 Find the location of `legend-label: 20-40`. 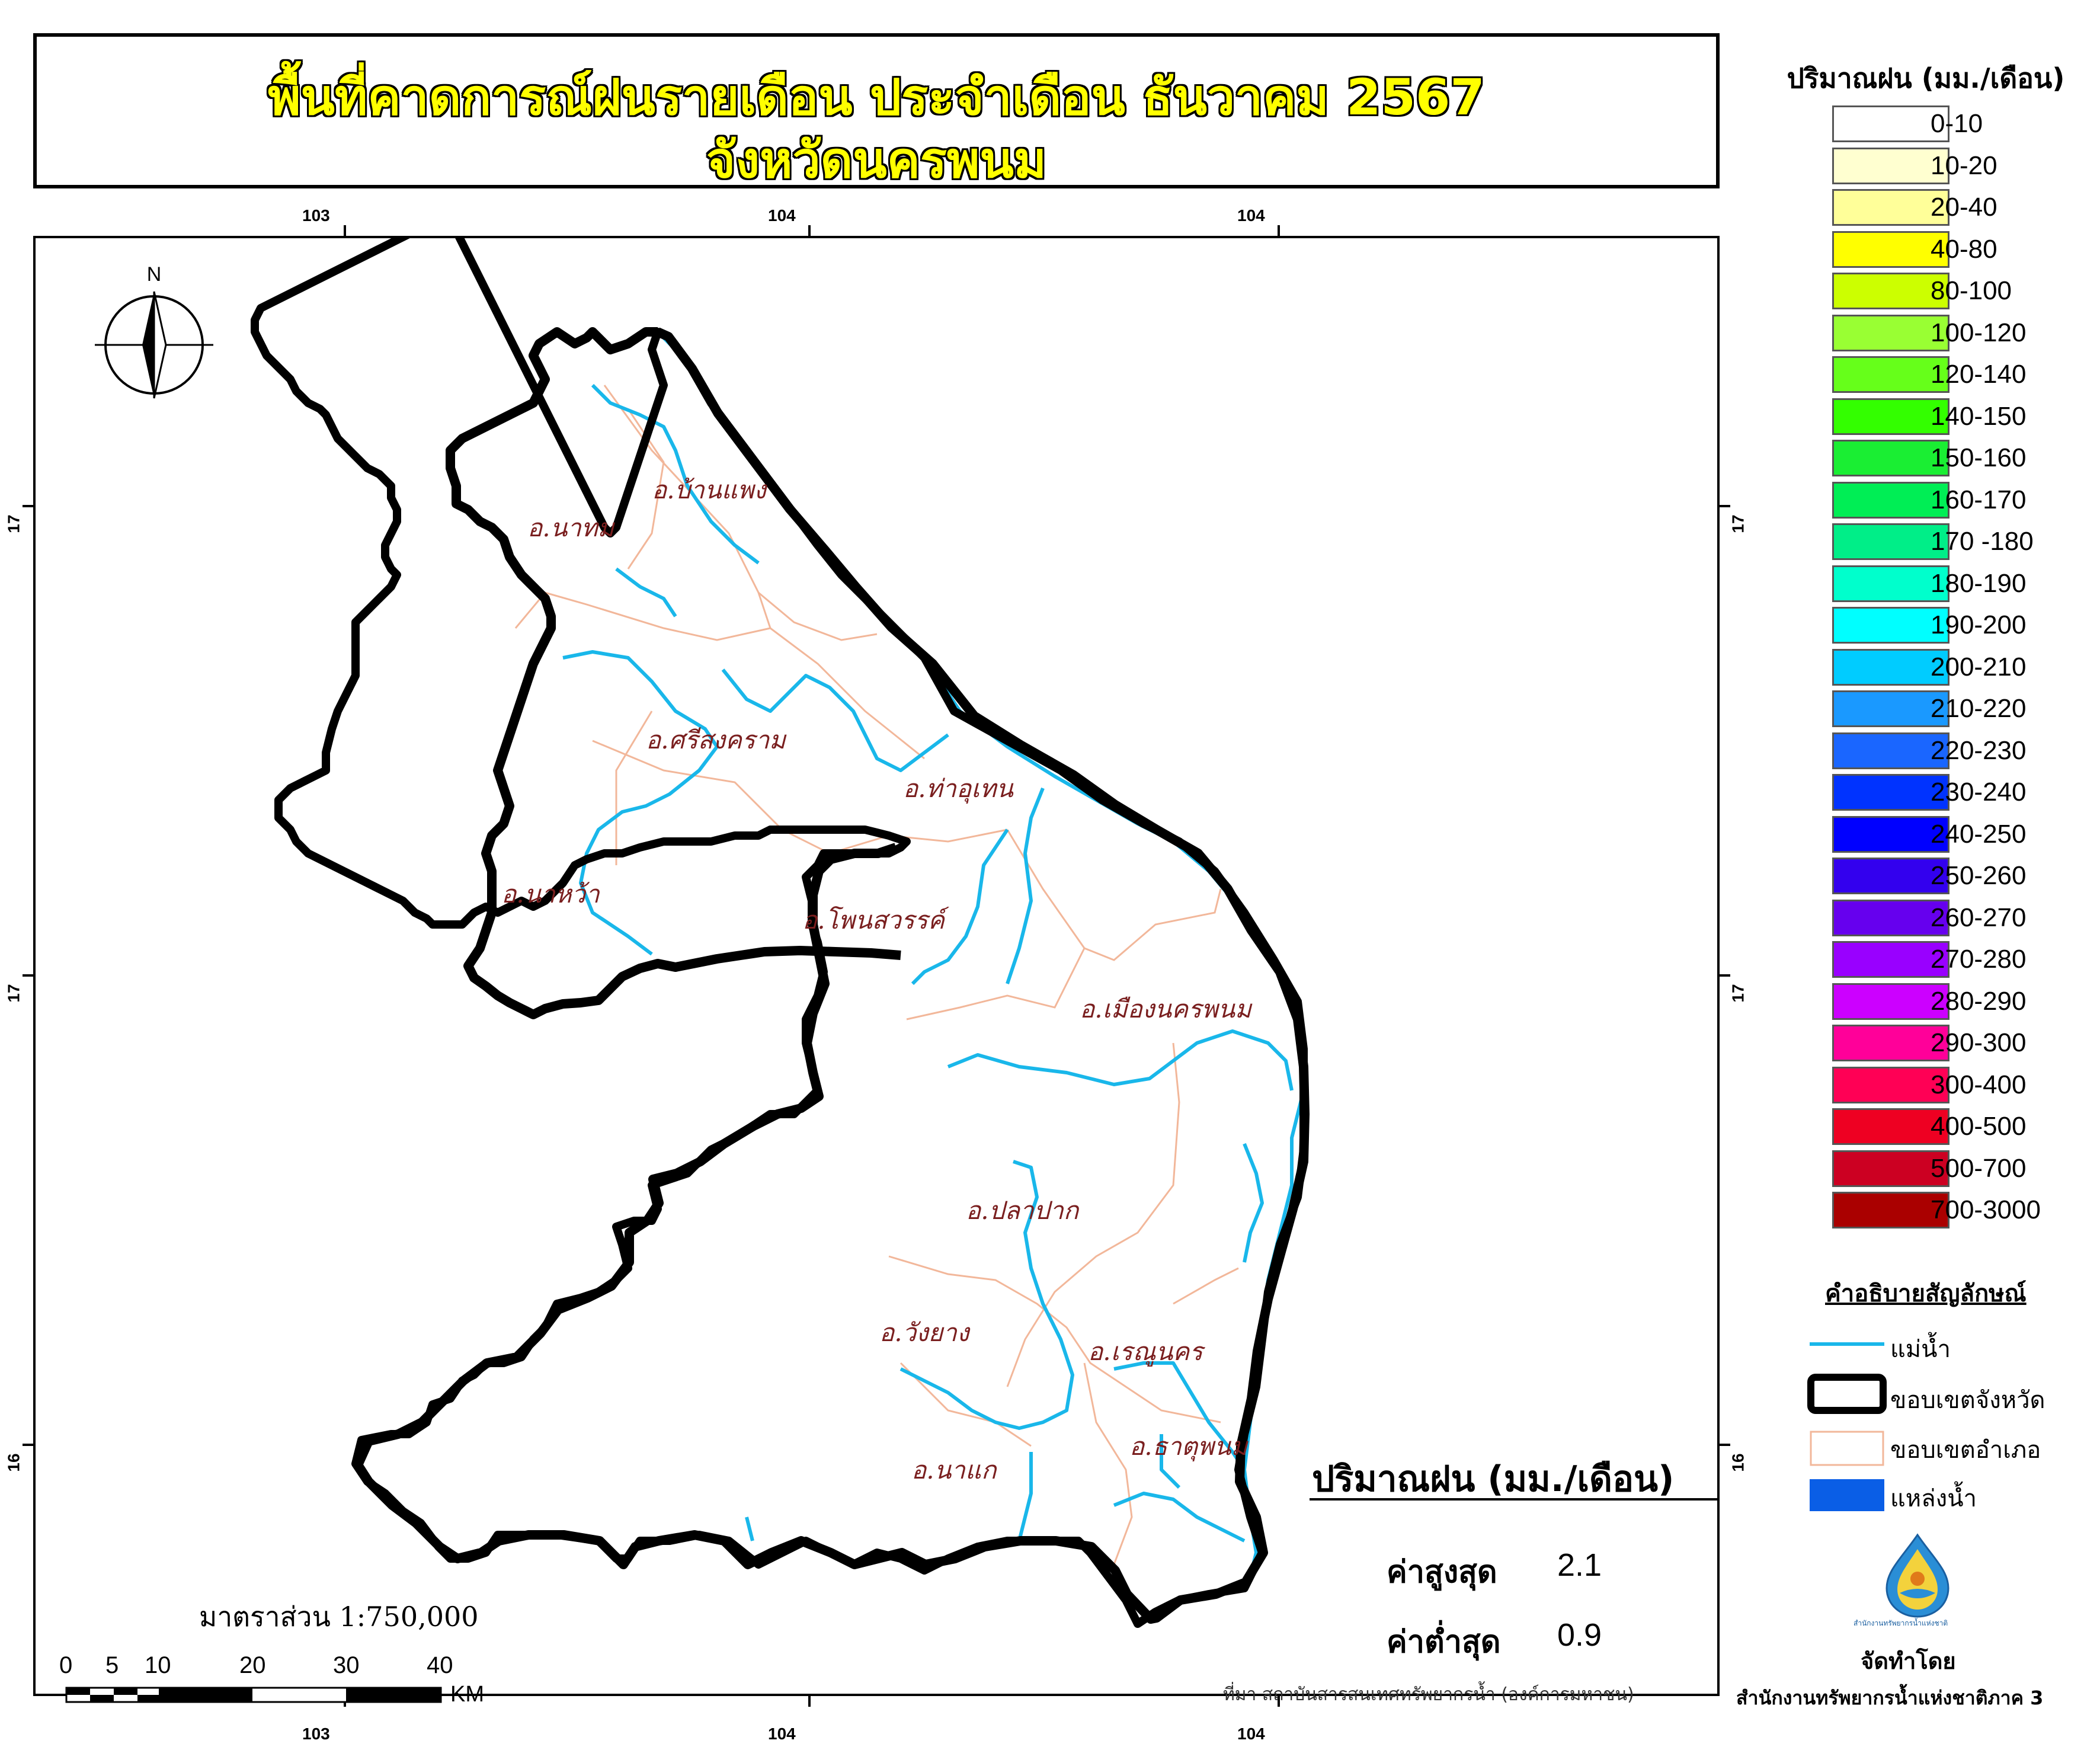

legend-label: 20-40 is located at coordinates (1964, 207).